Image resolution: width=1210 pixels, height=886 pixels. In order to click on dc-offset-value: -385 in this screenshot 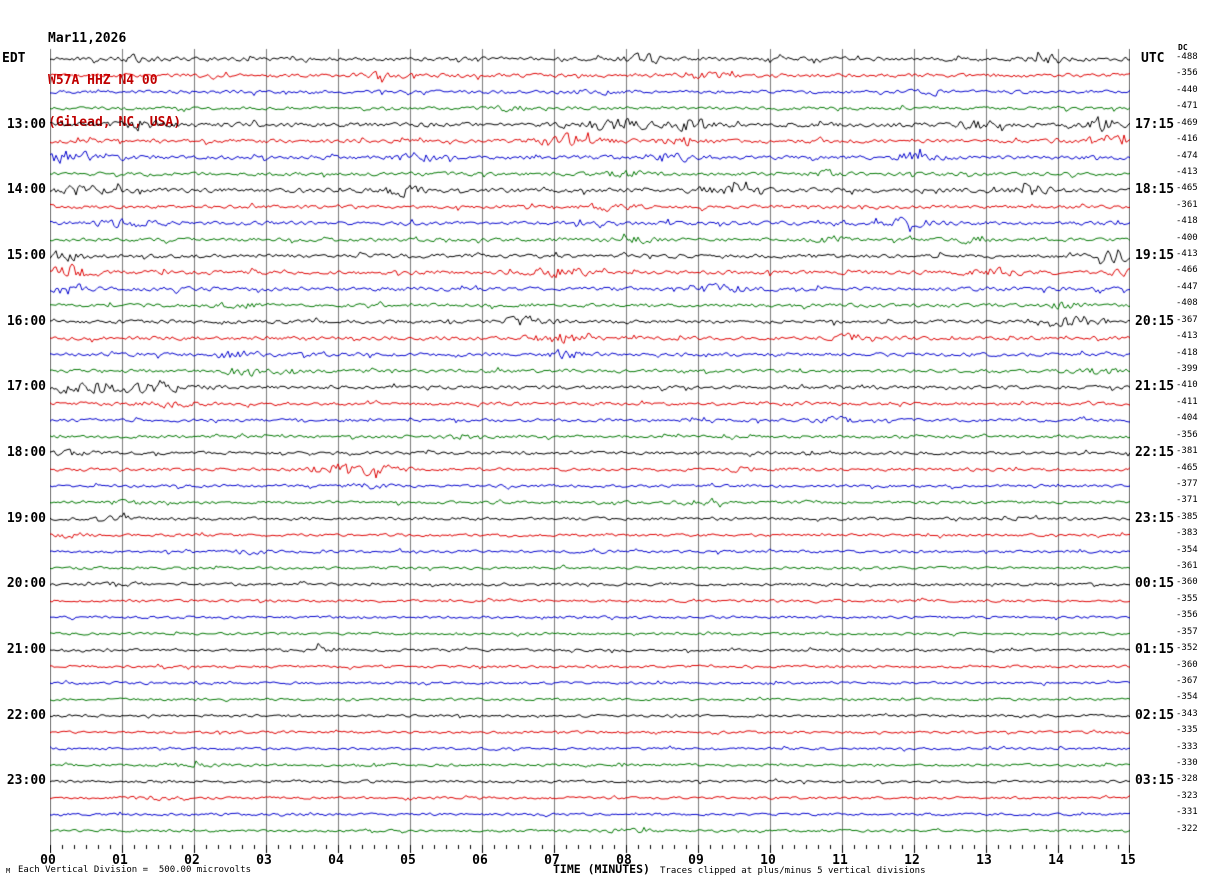, I will do `click(1187, 516)`.